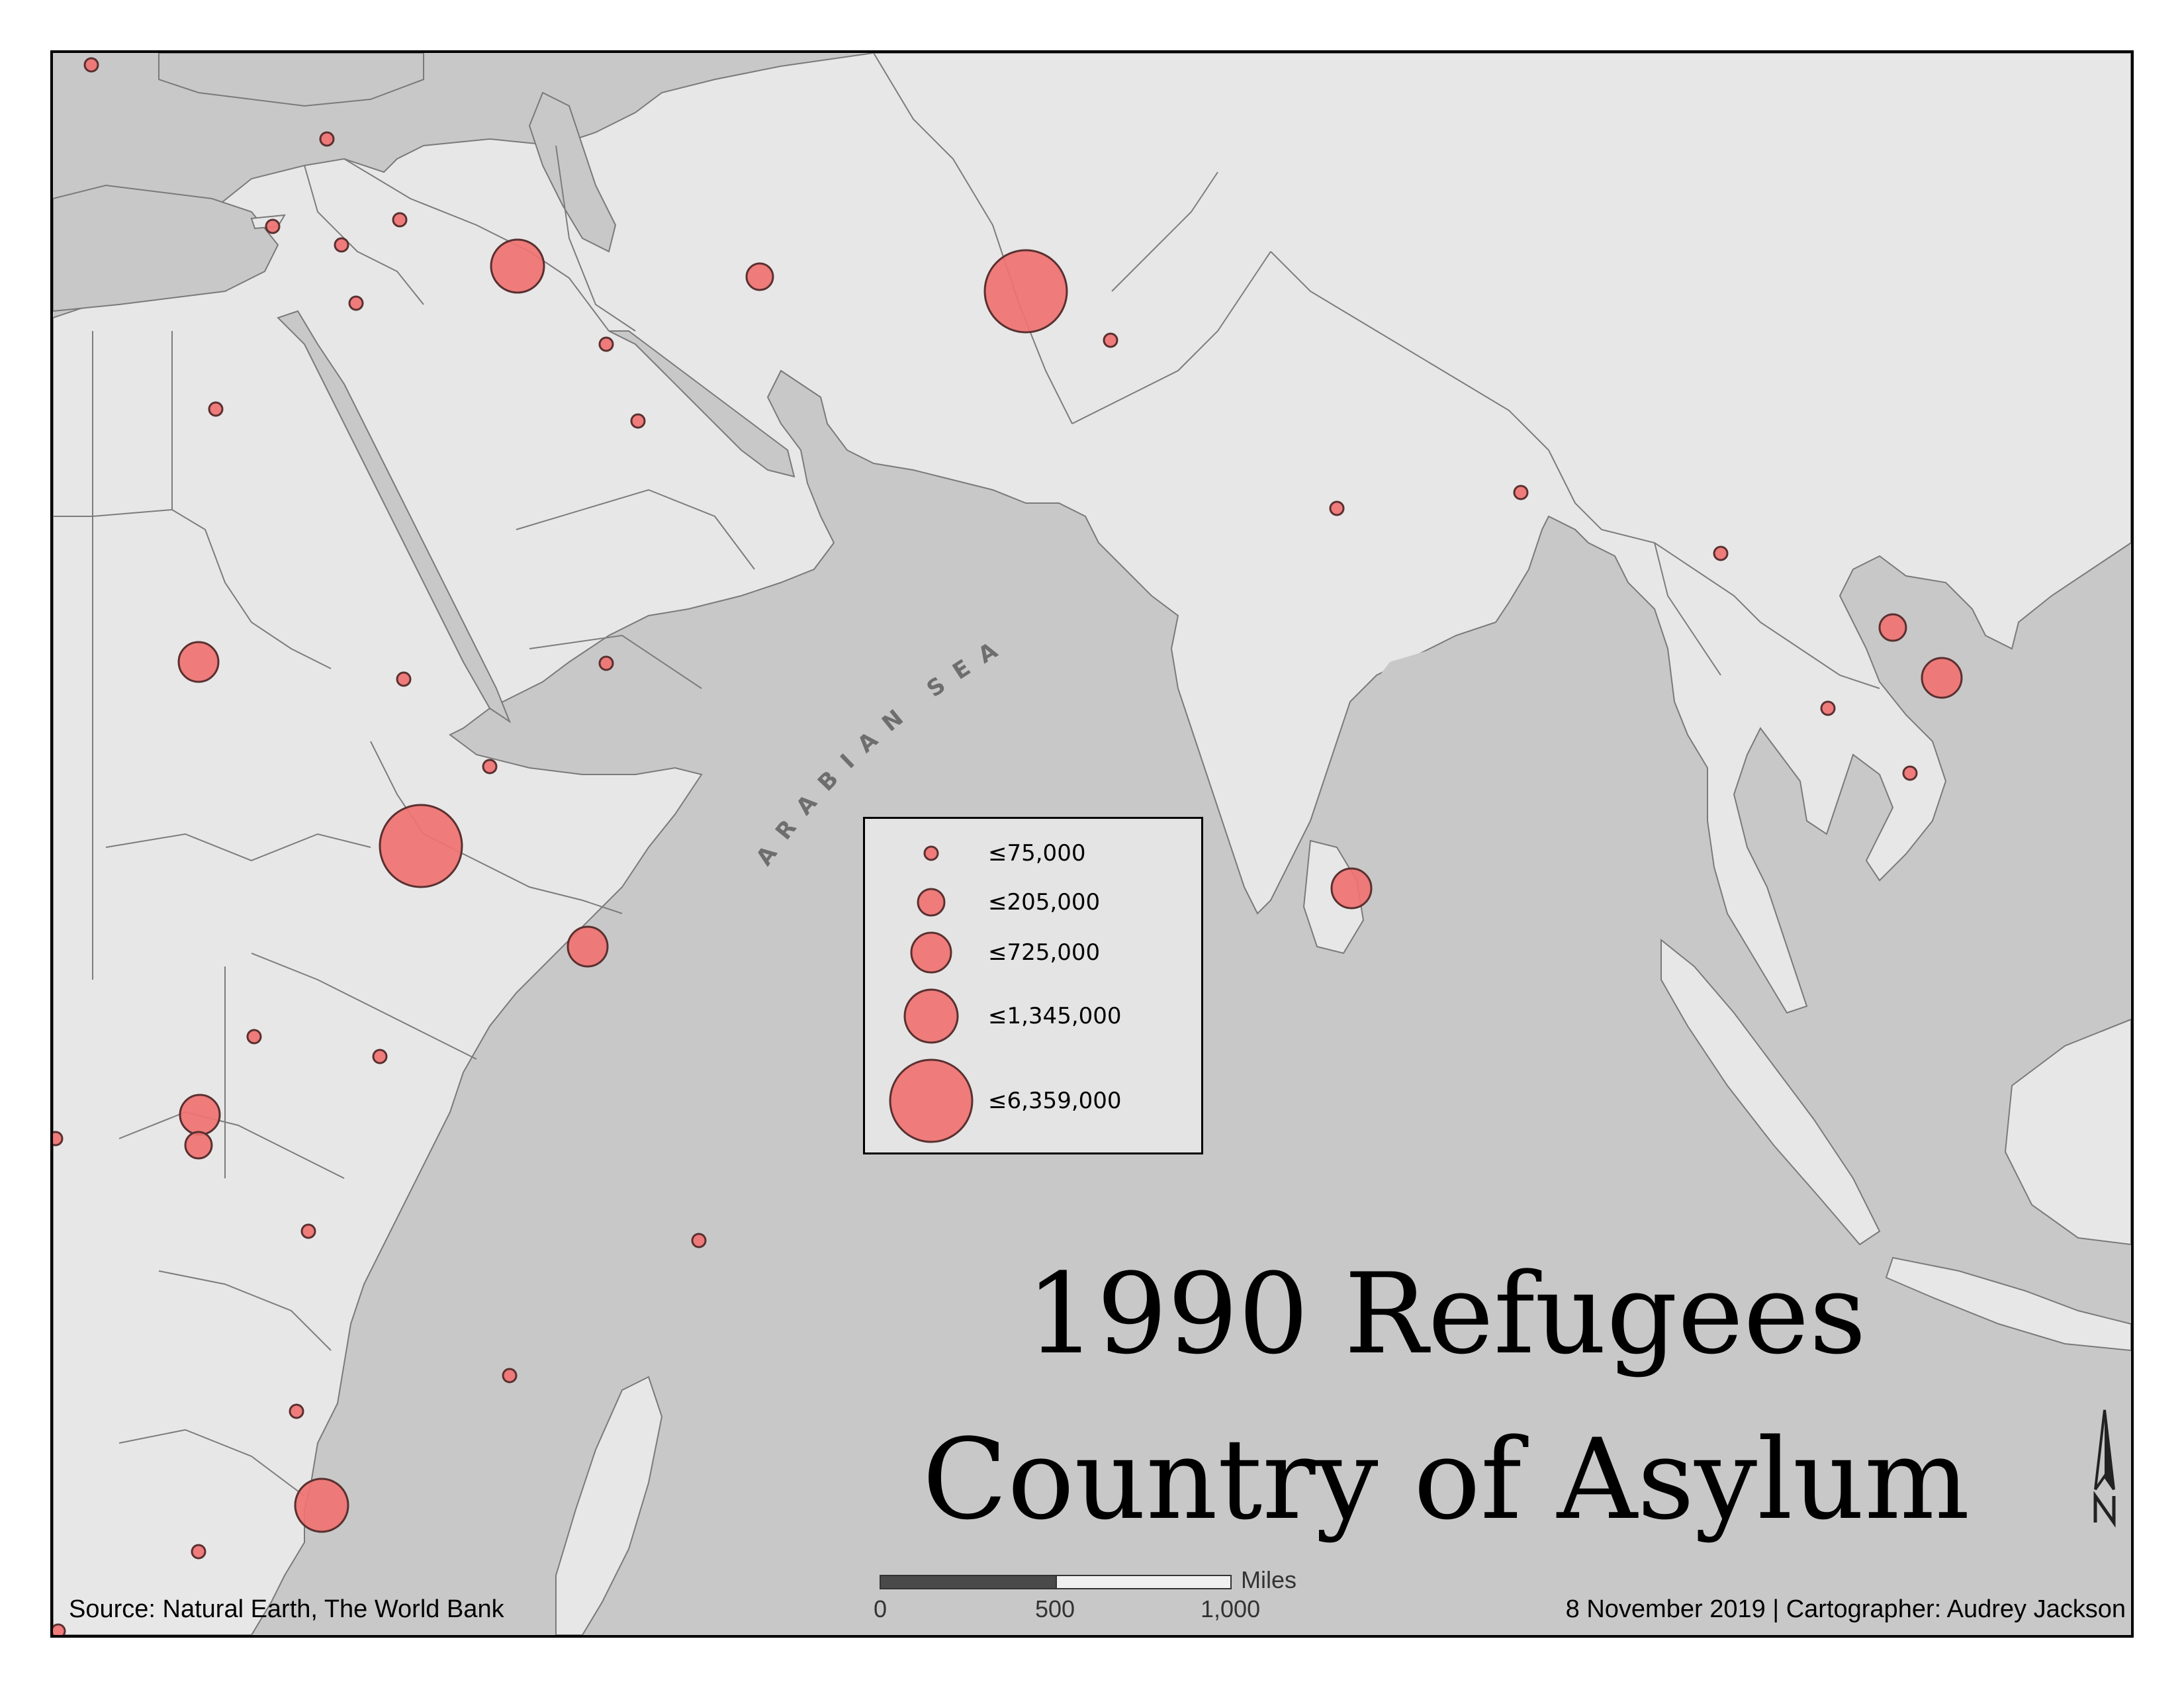 This screenshot has width=2184, height=1688. I want to click on land-madagascar, so click(609, 1505).